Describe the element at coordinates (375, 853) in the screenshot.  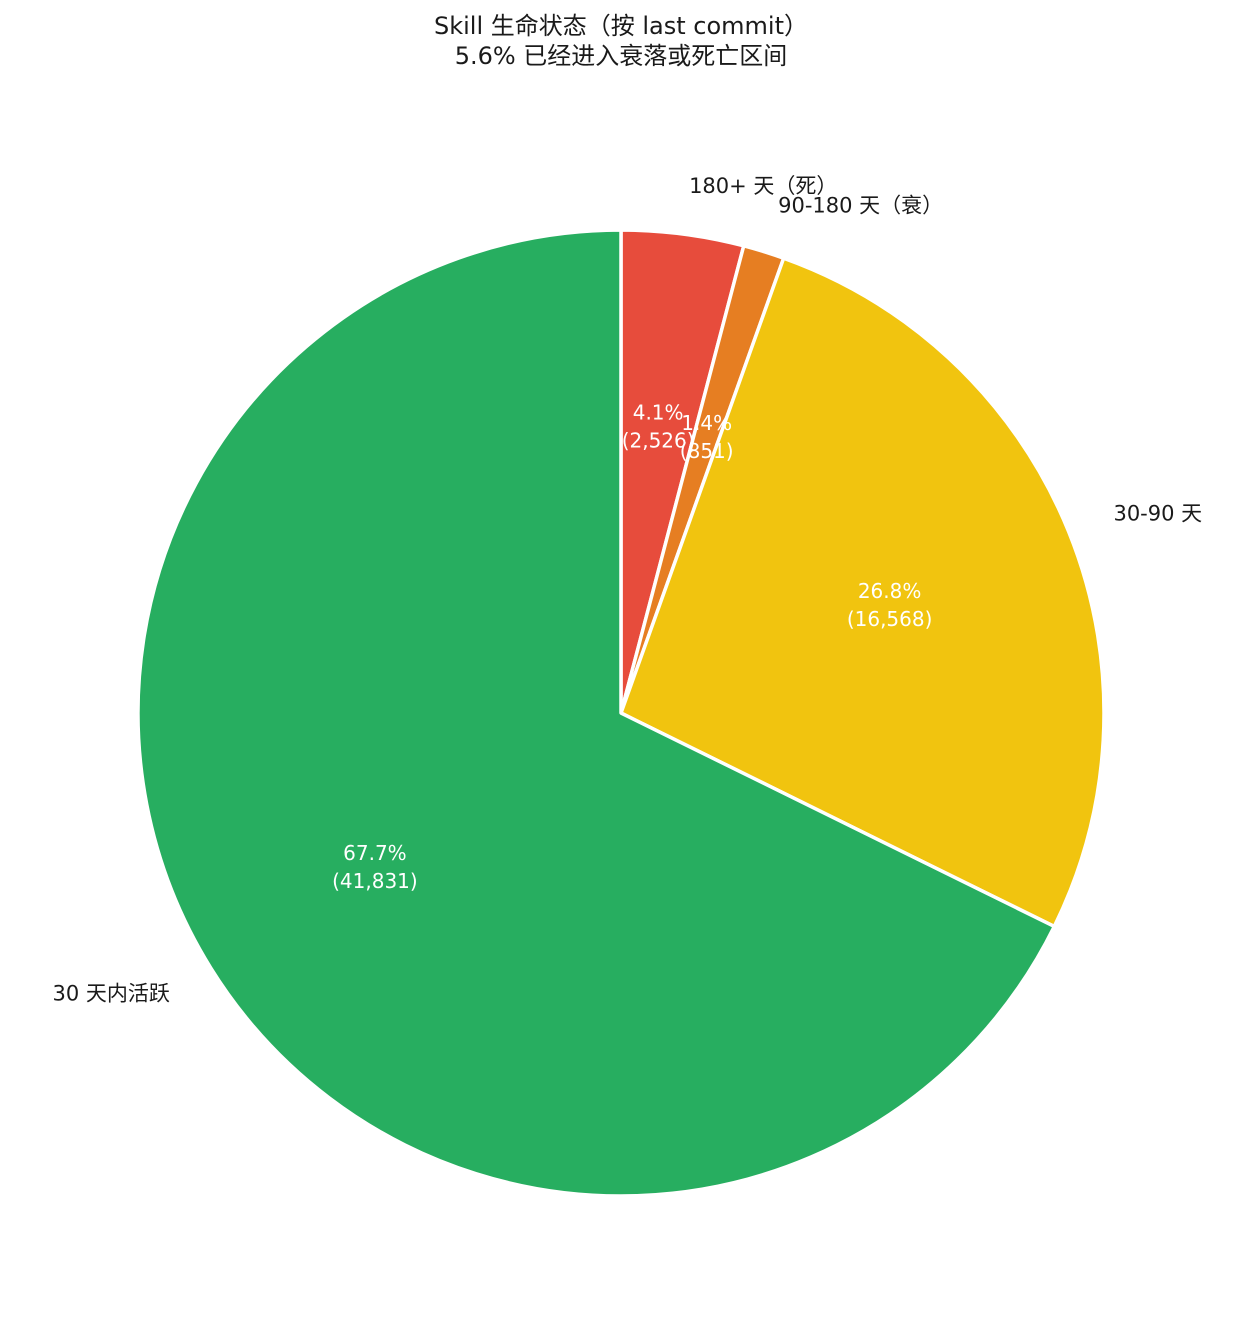
I see `slice-percent-label: 67.7%` at that location.